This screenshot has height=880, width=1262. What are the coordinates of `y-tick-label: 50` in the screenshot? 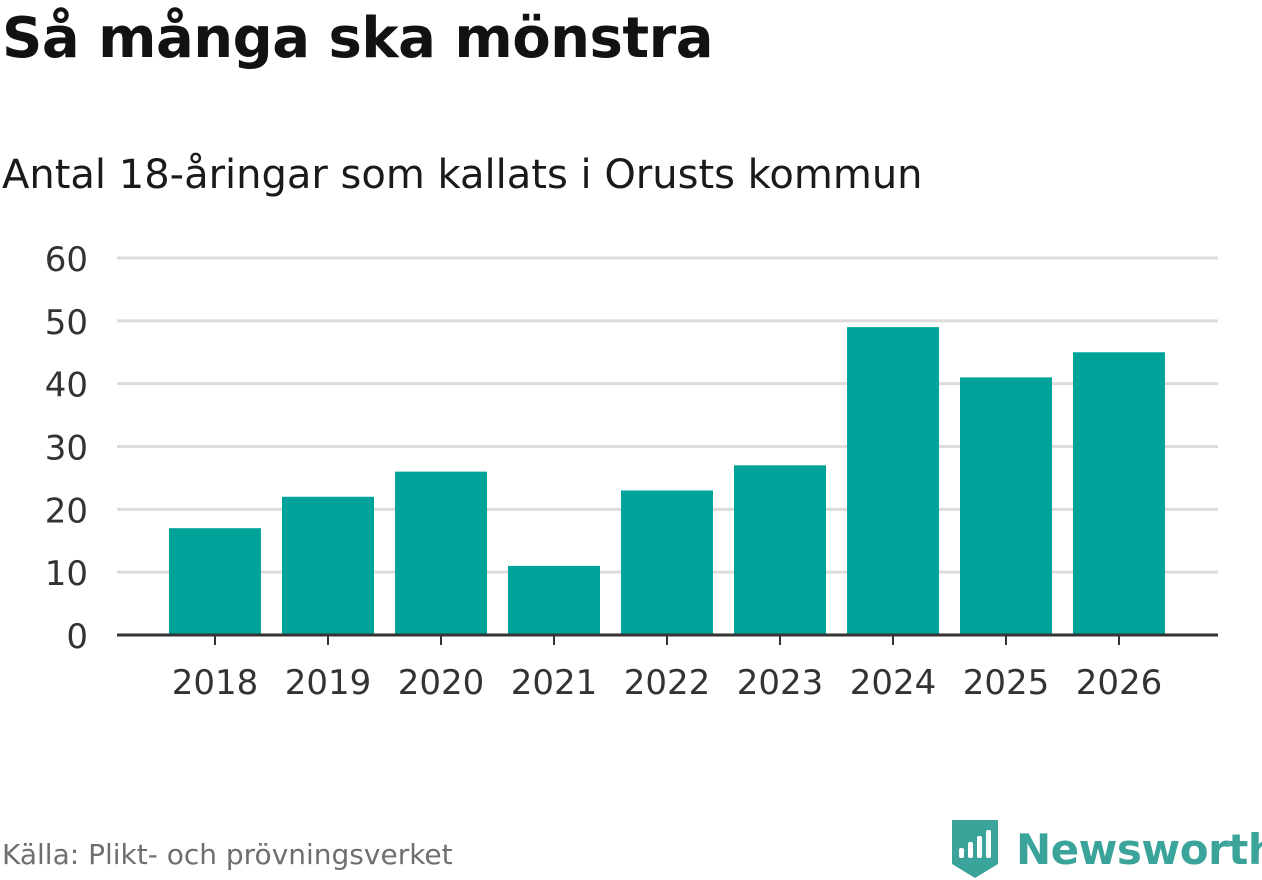 It's located at (66, 323).